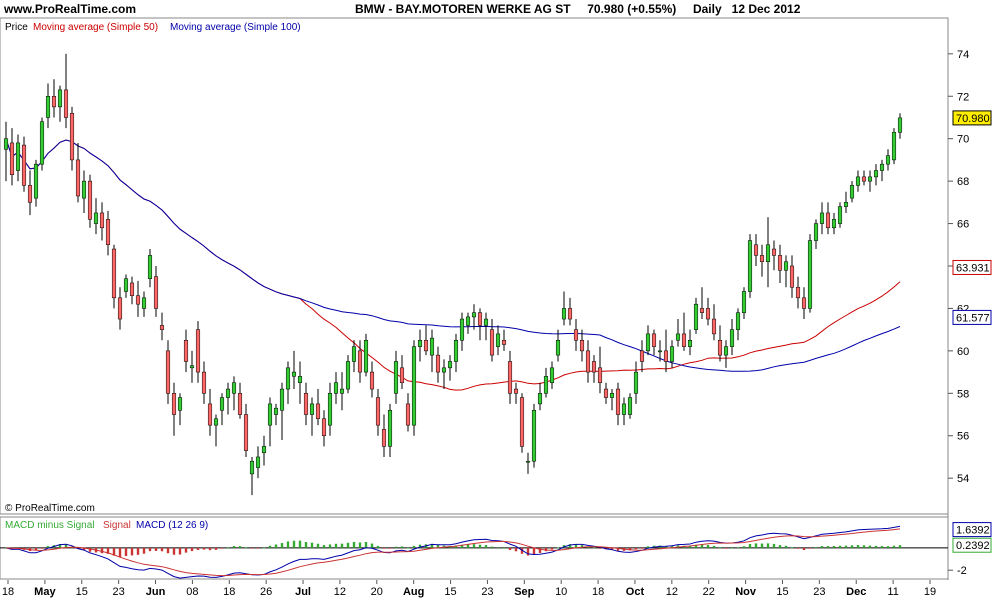  Describe the element at coordinates (70, 9) in the screenshot. I see `site-name: www.ProRealTime.com` at that location.